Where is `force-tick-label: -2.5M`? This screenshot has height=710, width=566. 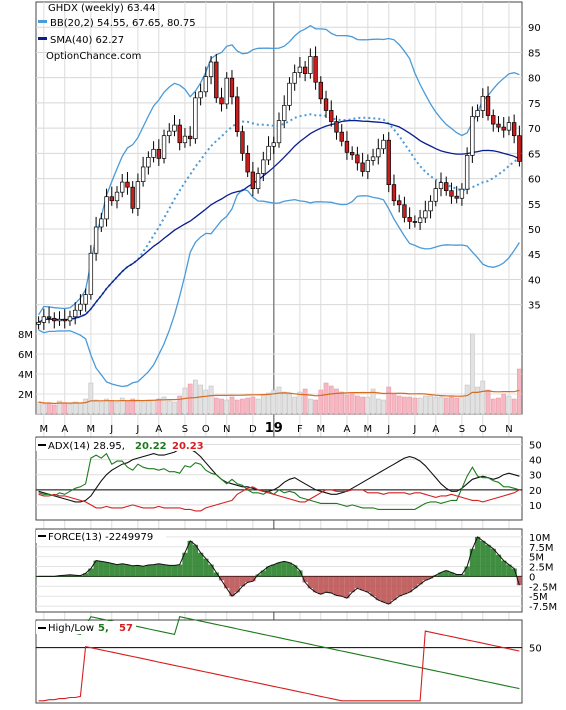
force-tick-label: -2.5M is located at coordinates (543, 587).